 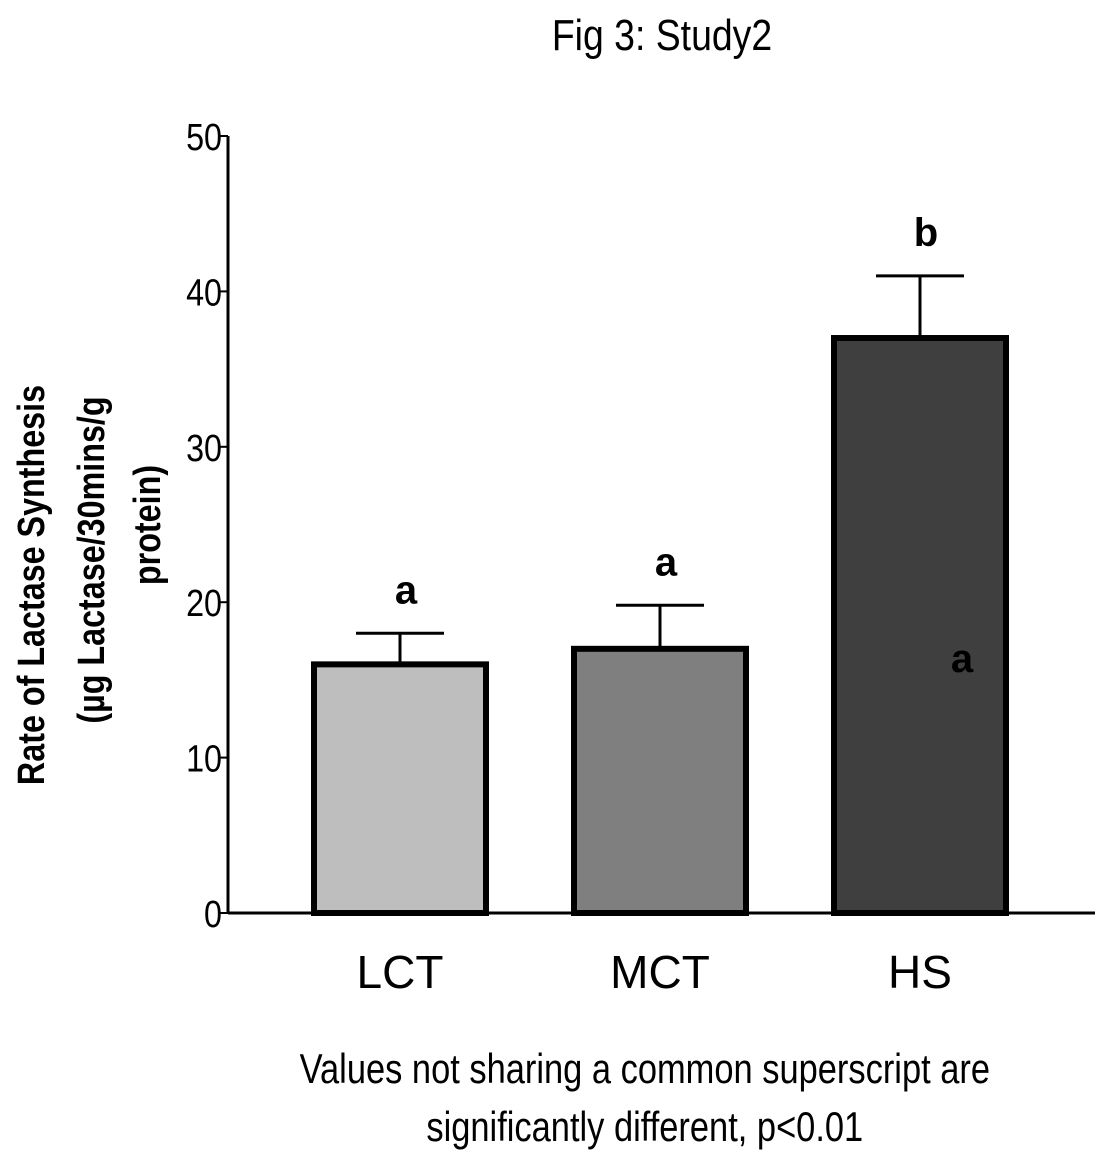 What do you see at coordinates (660, 780) in the screenshot?
I see `bar-mct` at bounding box center [660, 780].